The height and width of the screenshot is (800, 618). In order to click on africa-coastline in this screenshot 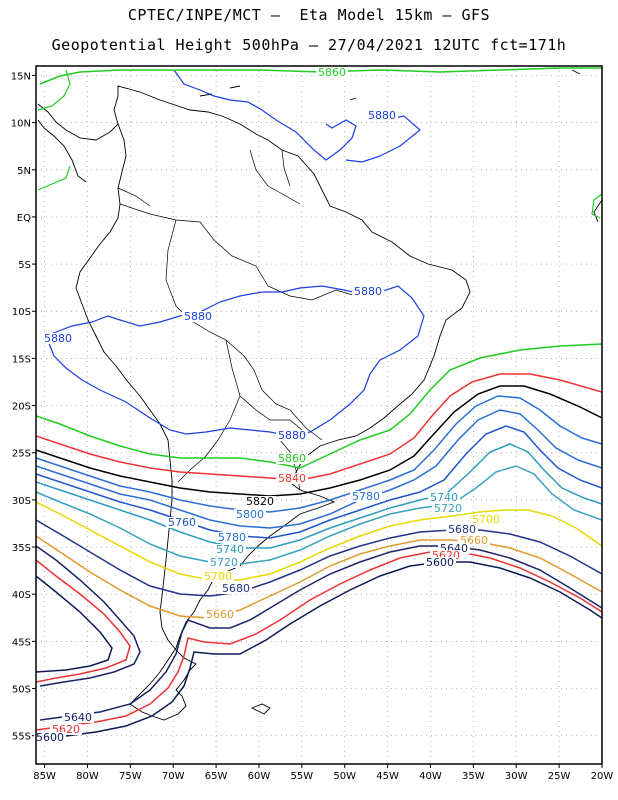, I will do `click(597, 211)`.